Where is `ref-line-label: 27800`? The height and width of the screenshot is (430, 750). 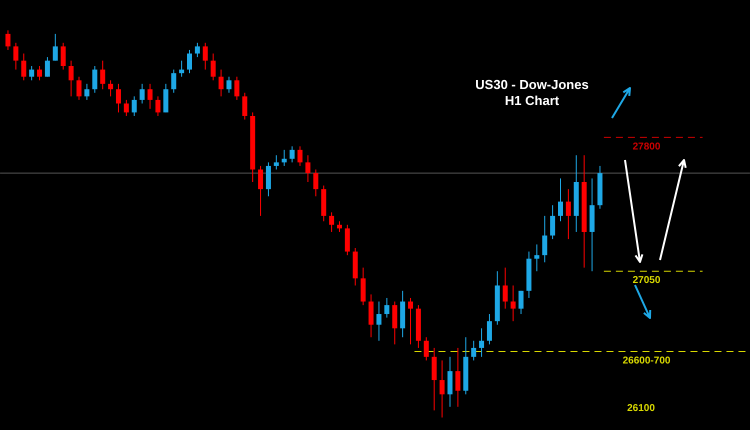 ref-line-label: 27800 is located at coordinates (646, 146).